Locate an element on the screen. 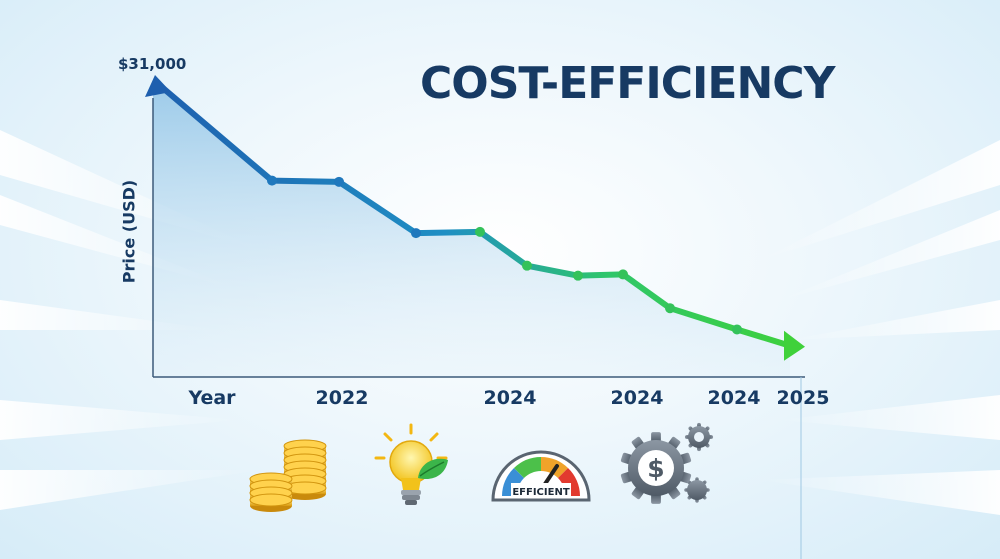 The width and height of the screenshot is (1000, 559). x-tick-label: 2022 is located at coordinates (342, 398).